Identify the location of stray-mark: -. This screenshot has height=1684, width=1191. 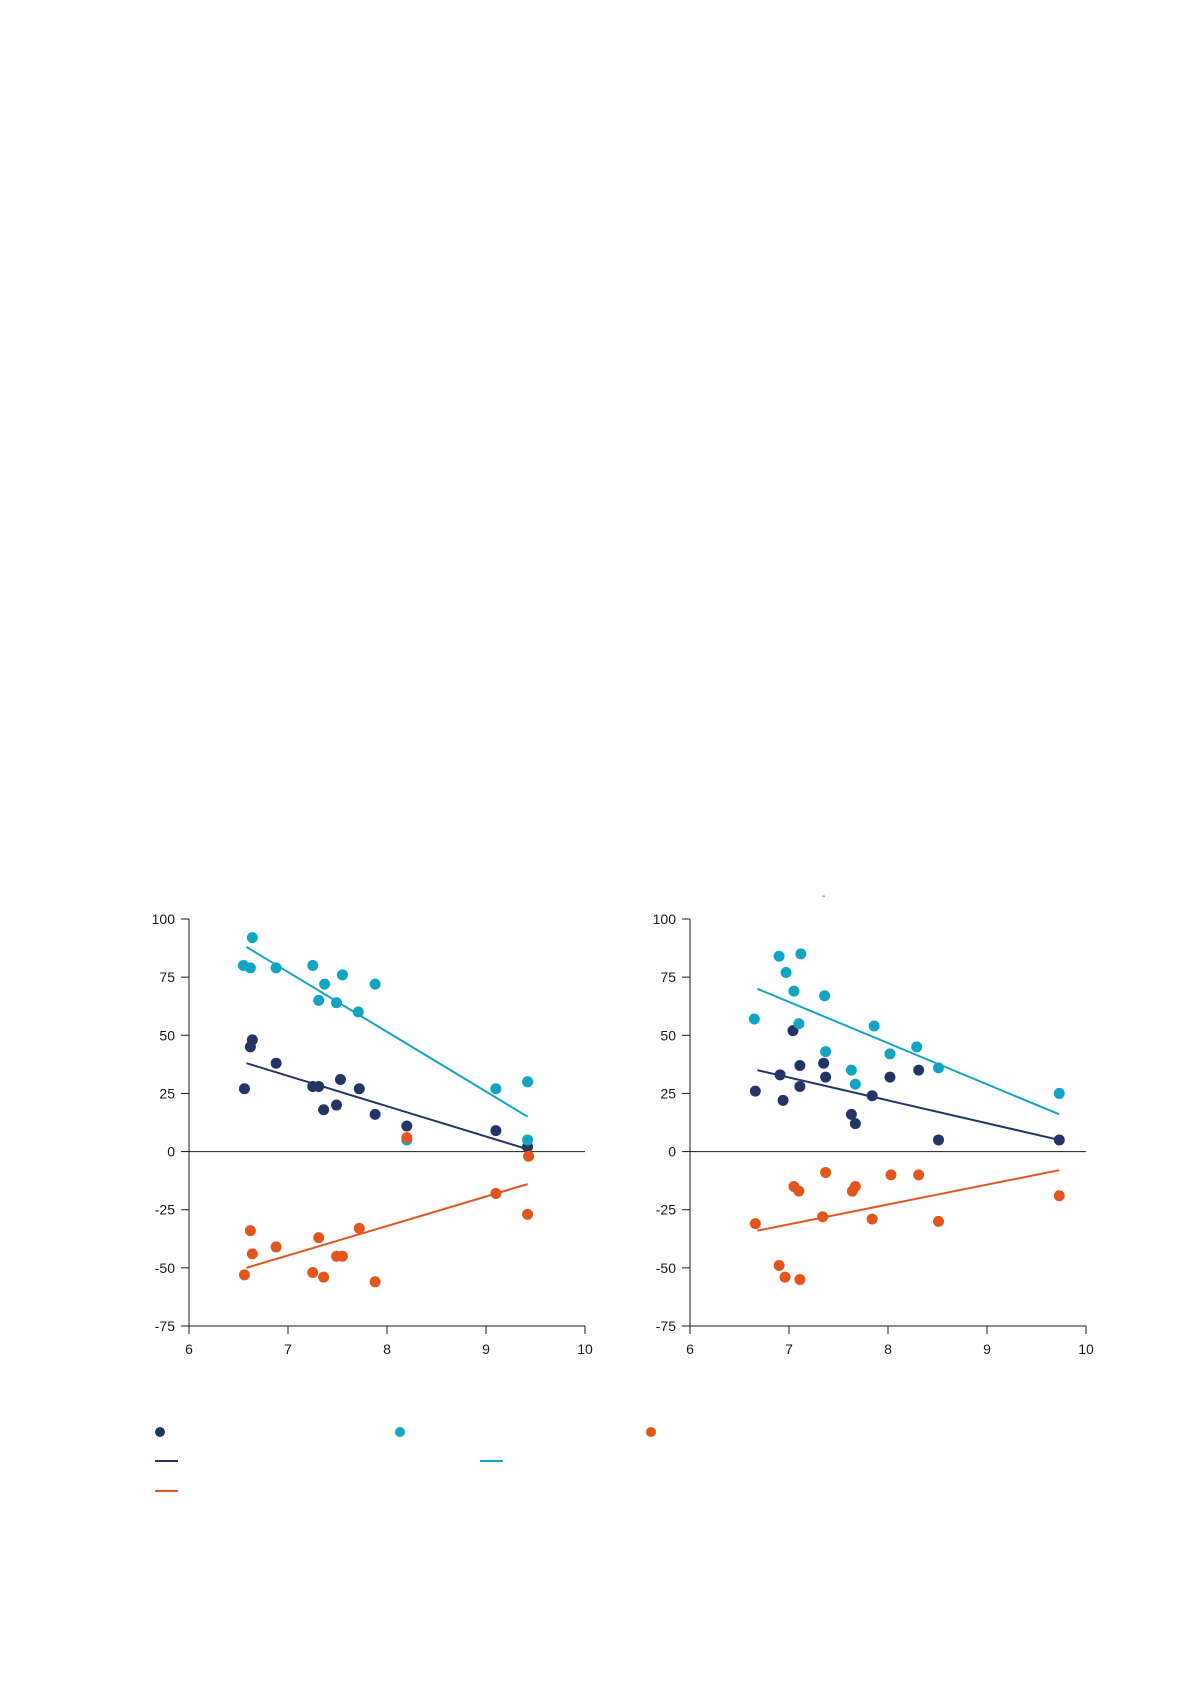
(824, 896).